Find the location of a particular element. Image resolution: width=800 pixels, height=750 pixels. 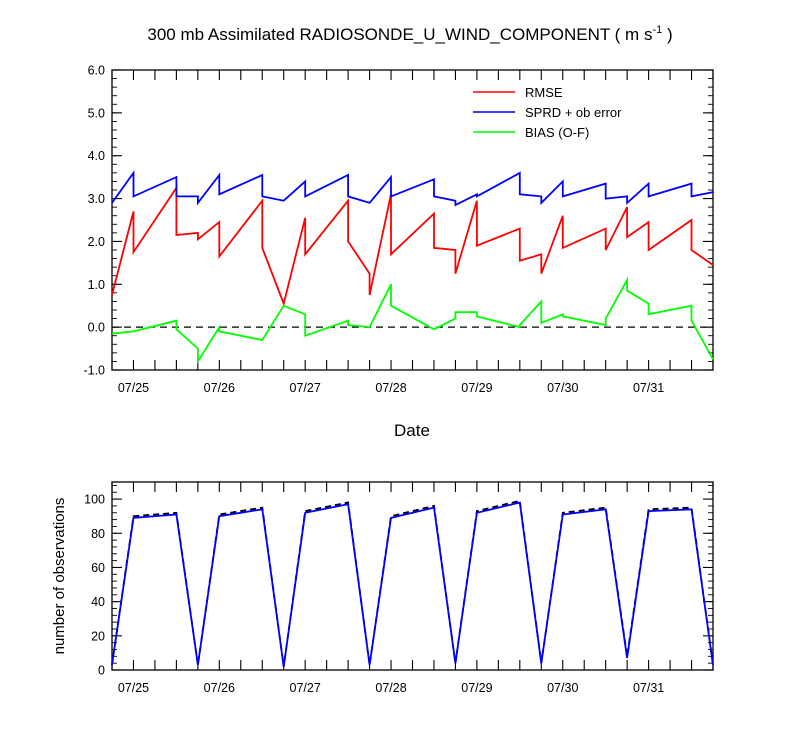

top-x-tick-label: 07/30 is located at coordinates (562, 388).